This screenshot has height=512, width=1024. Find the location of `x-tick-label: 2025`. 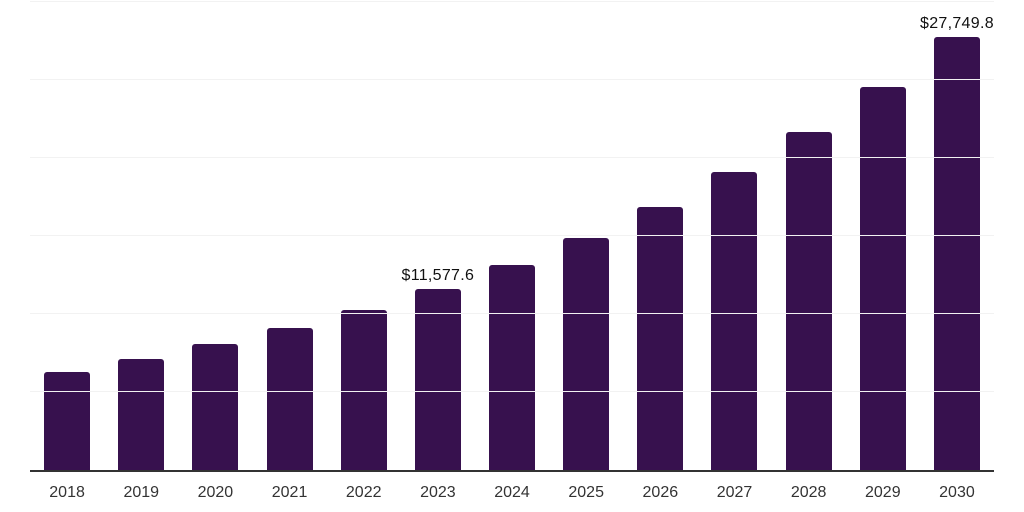

x-tick-label: 2025 is located at coordinates (586, 492).